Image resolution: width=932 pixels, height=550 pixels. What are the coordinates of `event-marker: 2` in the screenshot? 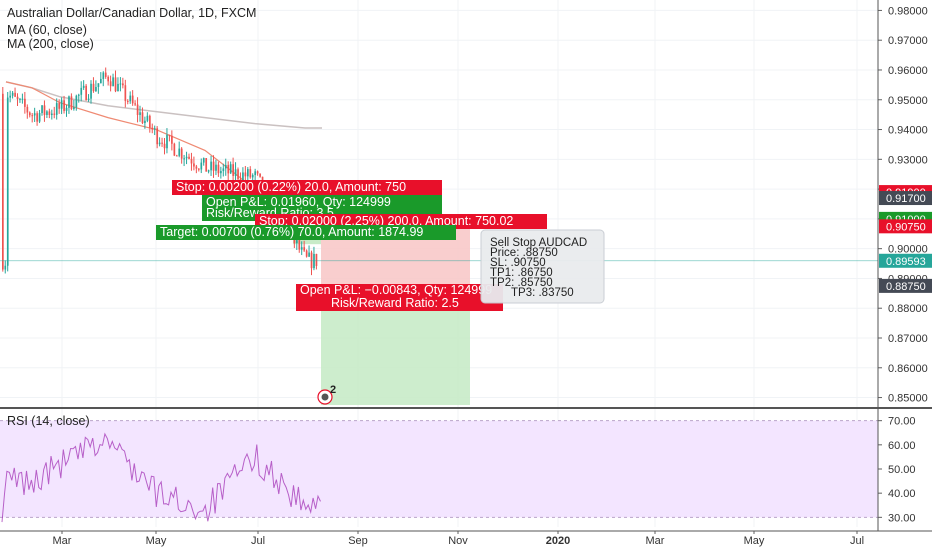 It's located at (326, 394).